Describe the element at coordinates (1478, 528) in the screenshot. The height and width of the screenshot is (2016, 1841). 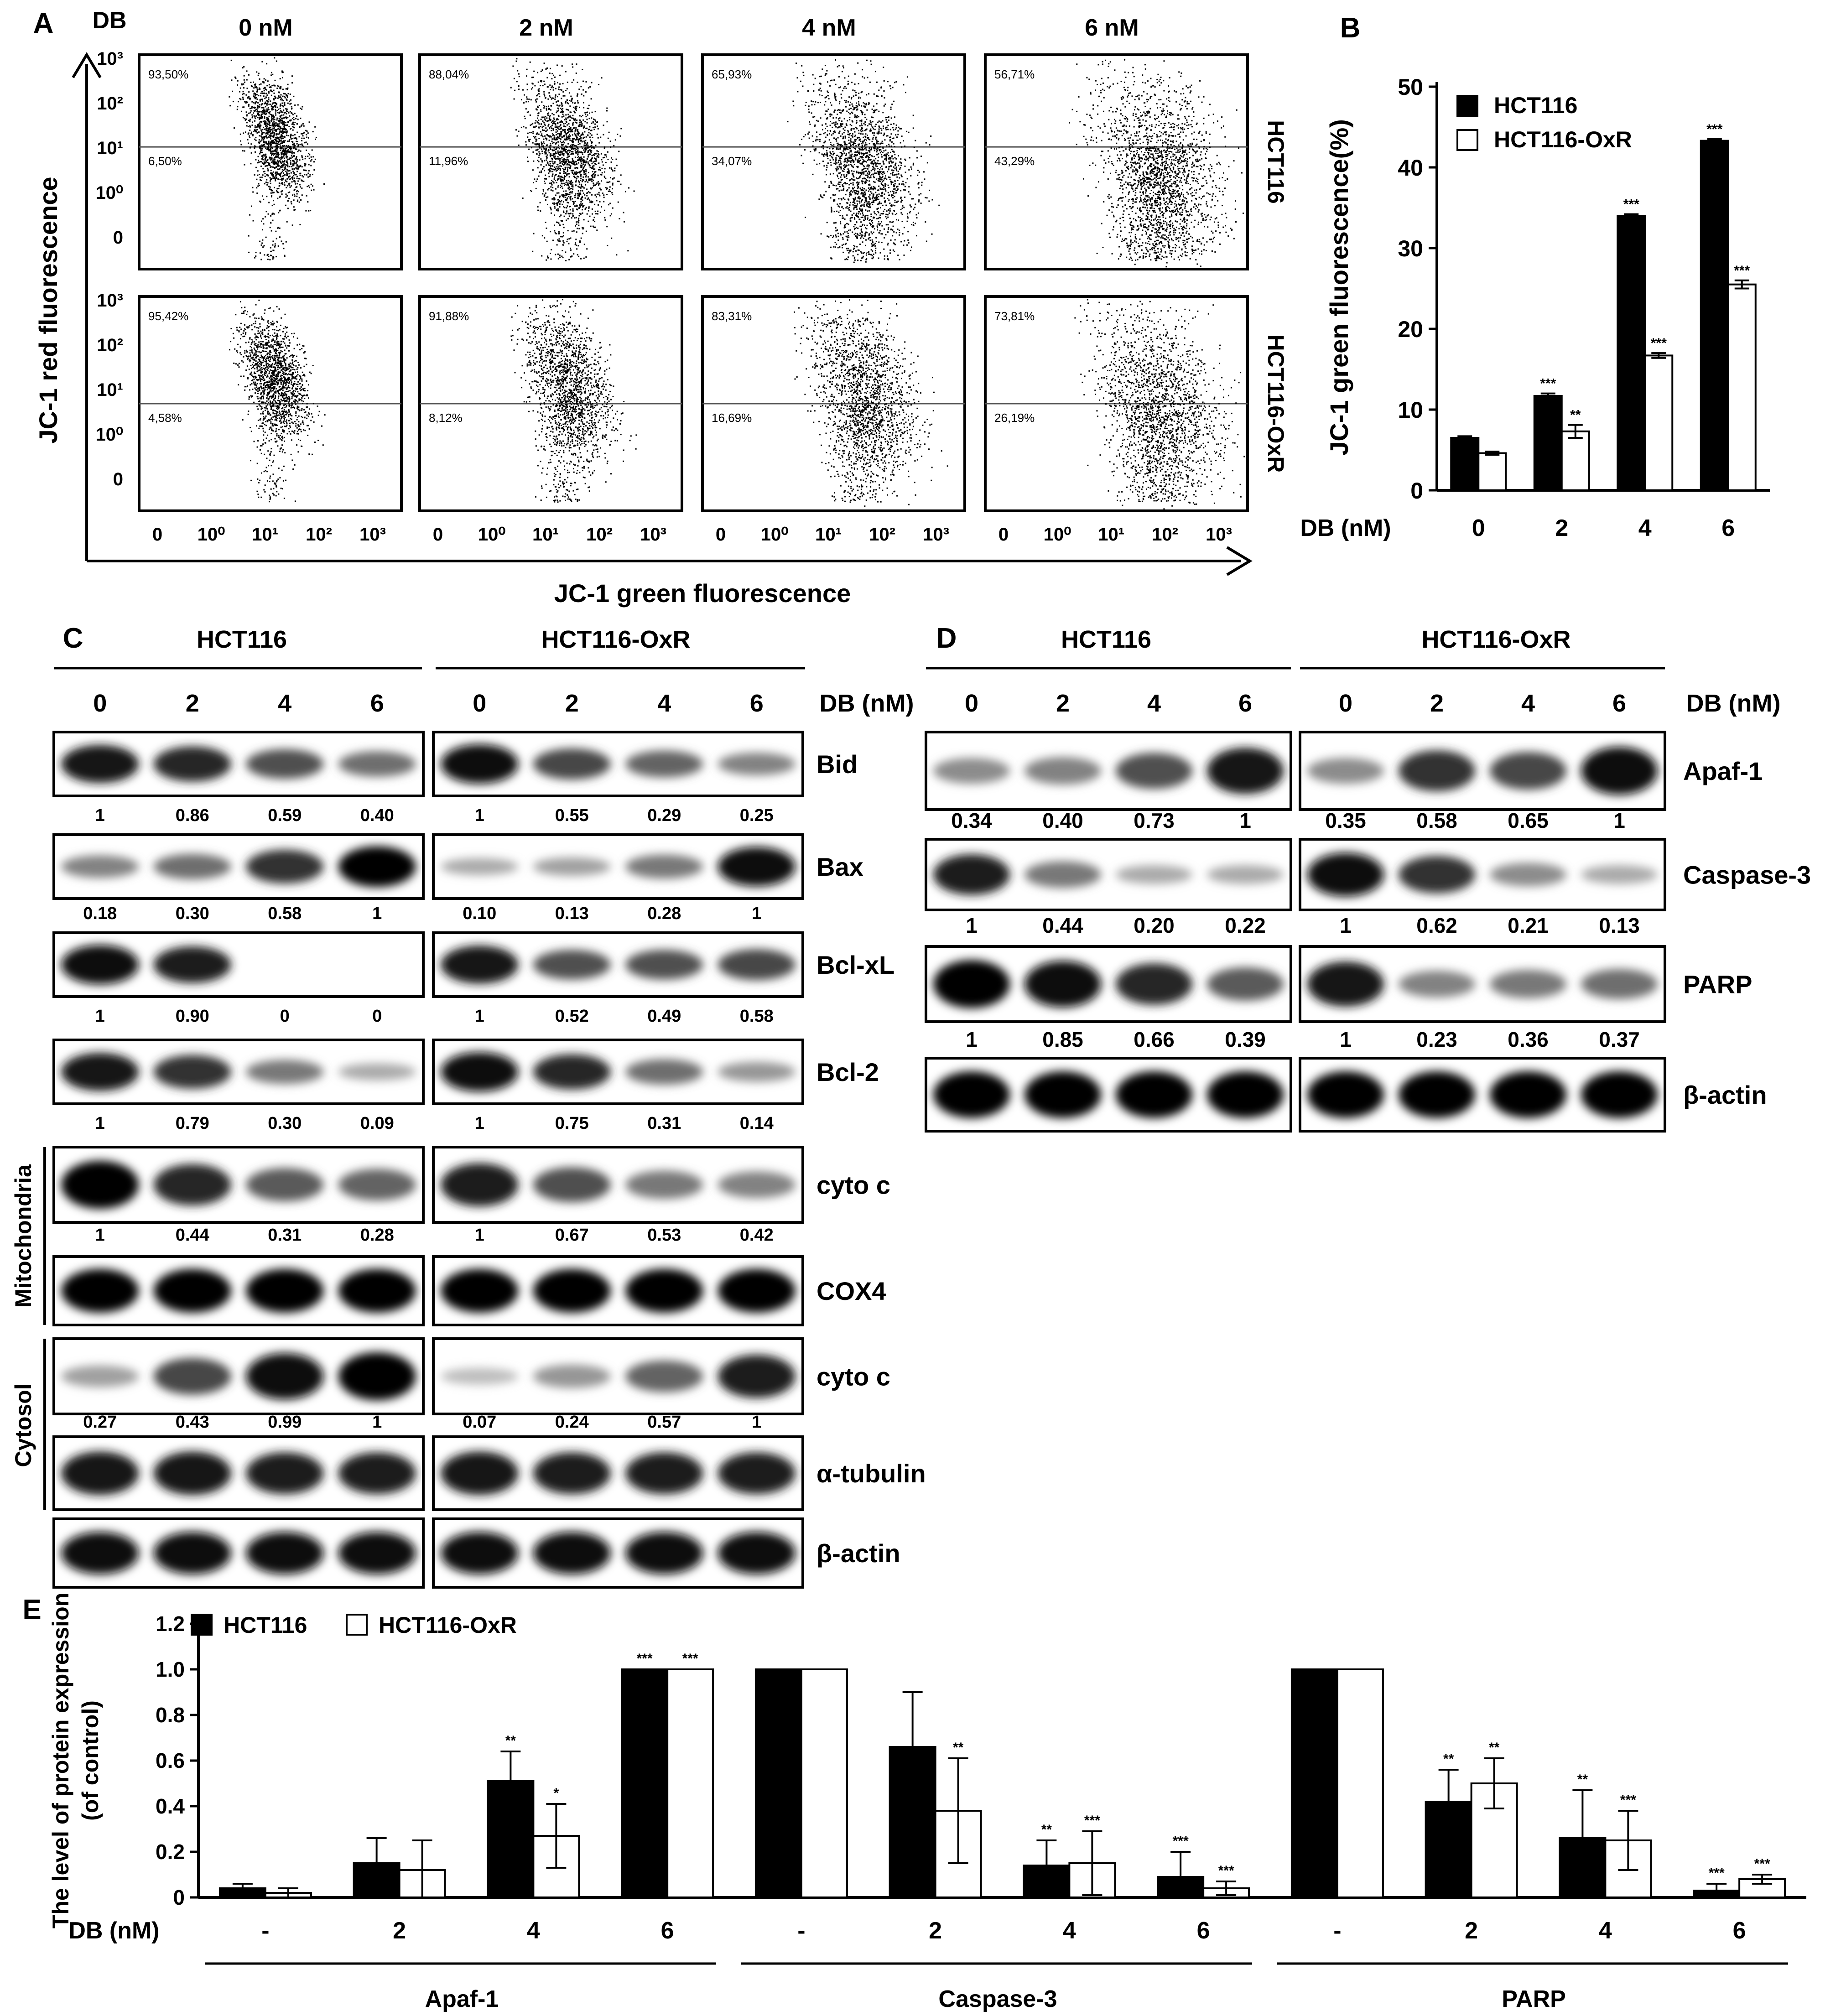
I see `b-category-label: 0` at that location.